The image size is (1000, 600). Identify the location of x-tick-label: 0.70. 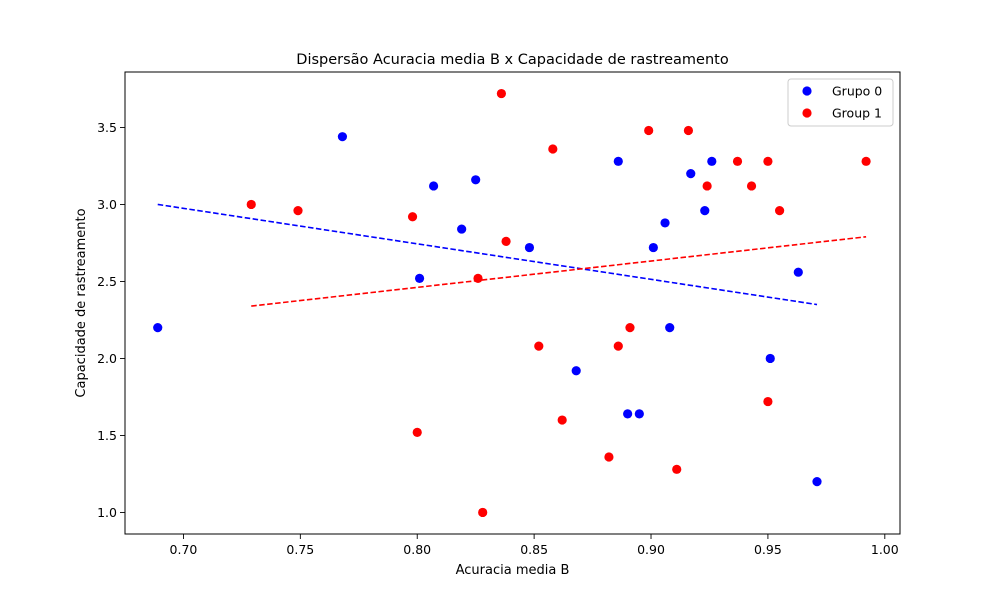
(184, 549).